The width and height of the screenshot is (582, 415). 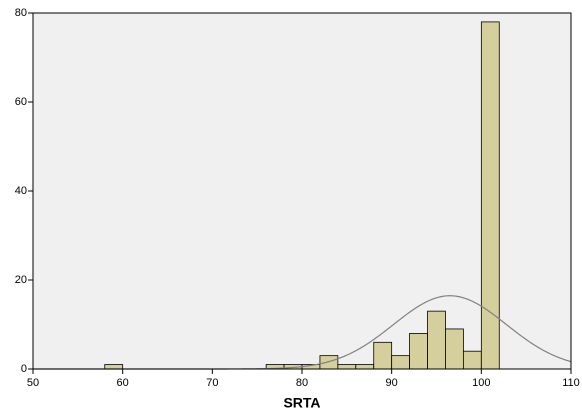 I want to click on y-tick-label: 60, so click(x=21, y=102).